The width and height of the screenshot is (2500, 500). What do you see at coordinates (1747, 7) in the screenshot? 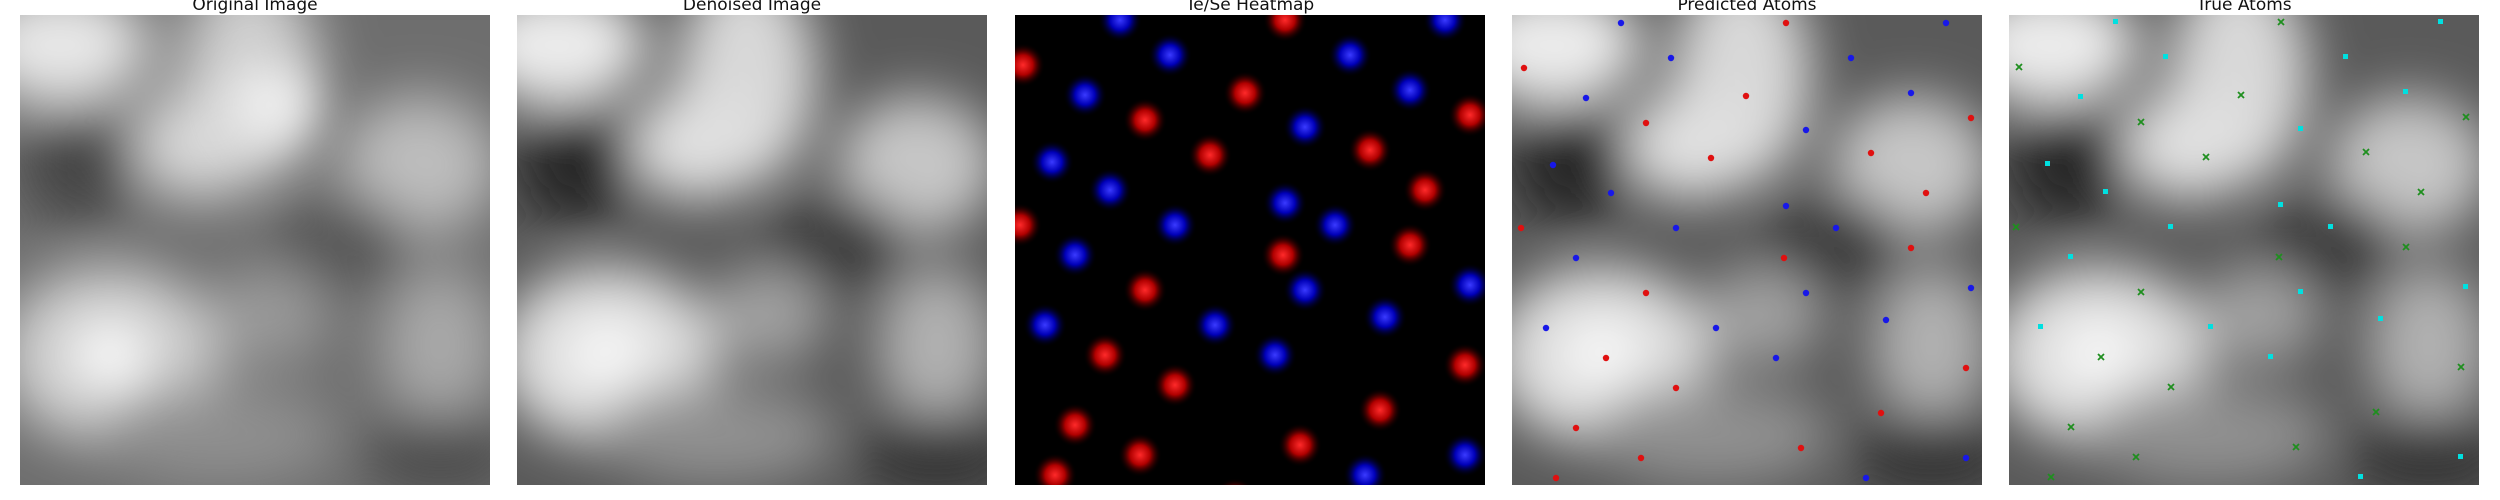
I see `panel-title: Predicted Atoms` at bounding box center [1747, 7].